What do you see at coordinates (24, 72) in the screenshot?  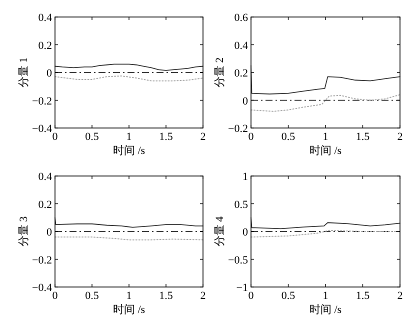 I see `y-axis-title: 分量 1` at bounding box center [24, 72].